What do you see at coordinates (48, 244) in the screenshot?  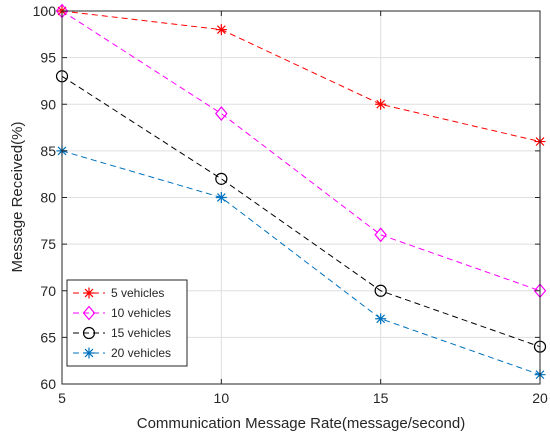 I see `y-tick-label: 75` at bounding box center [48, 244].